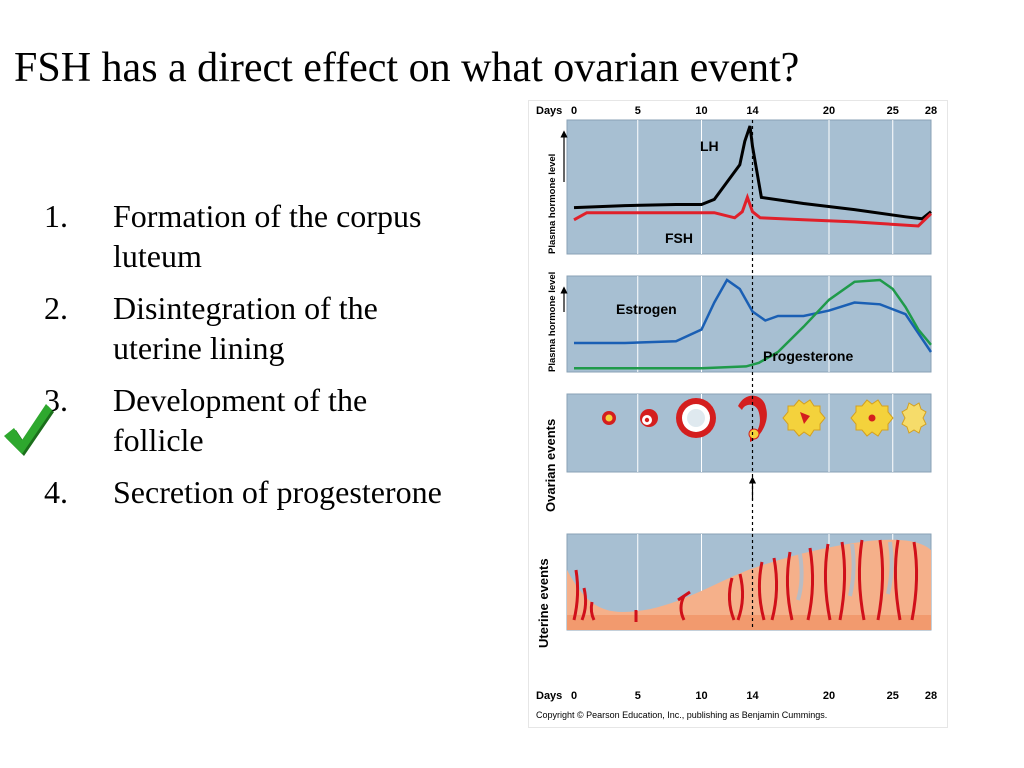 This screenshot has width=1024, height=768. What do you see at coordinates (549, 696) in the screenshot?
I see `days-label-bottom: Days` at bounding box center [549, 696].